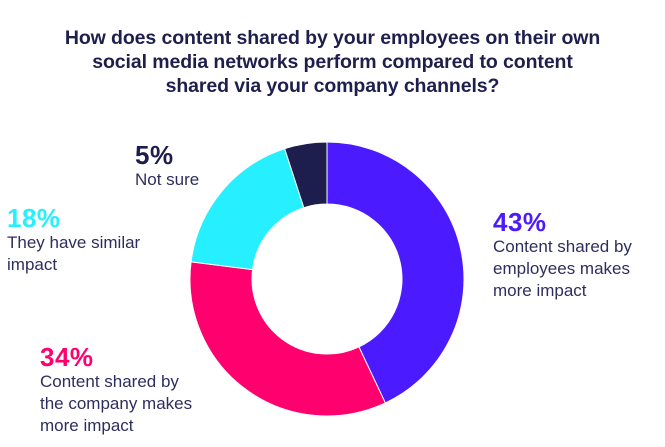  What do you see at coordinates (306, 175) in the screenshot?
I see `slice-not-sure` at bounding box center [306, 175].